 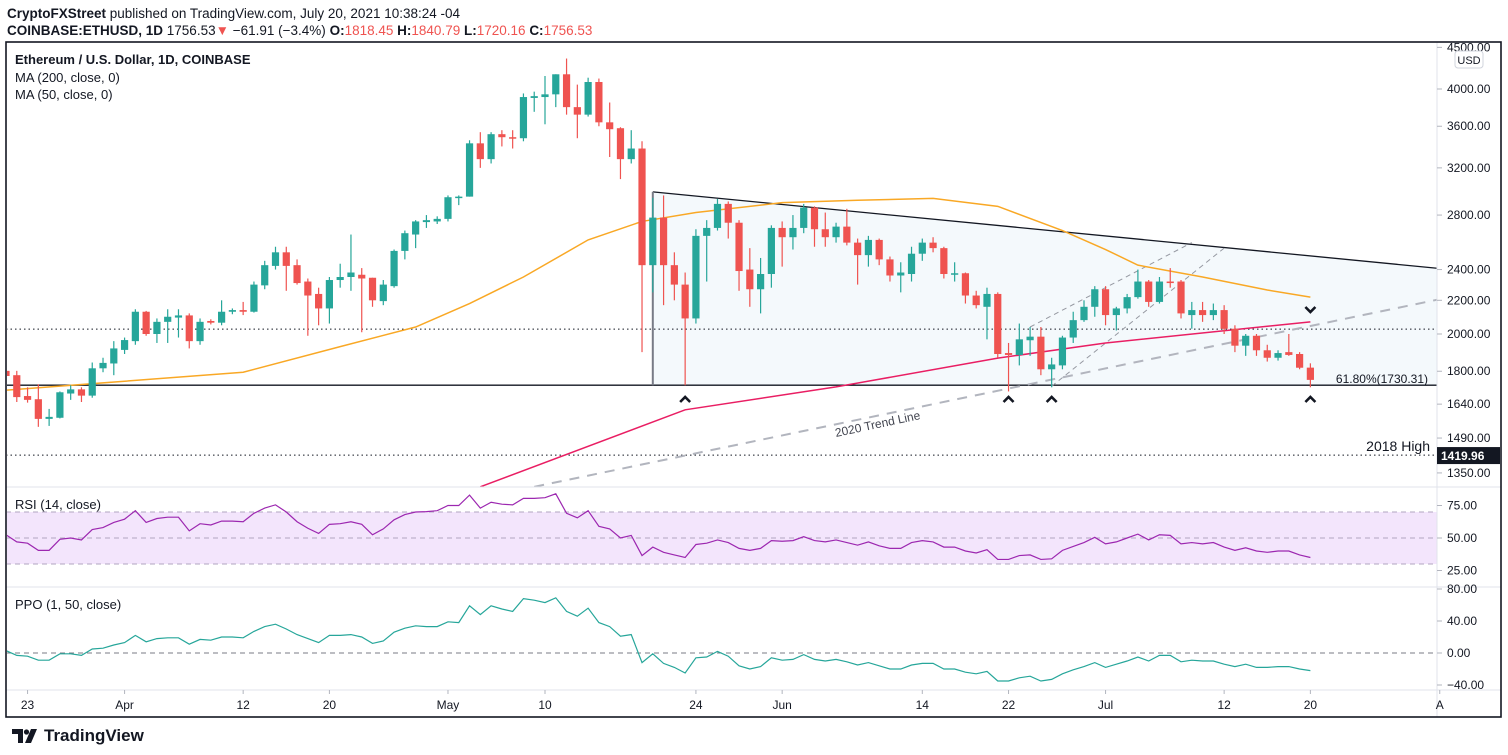 What do you see at coordinates (67, 77) in the screenshot?
I see `ma200-legend: MA (200, close, 0)` at bounding box center [67, 77].